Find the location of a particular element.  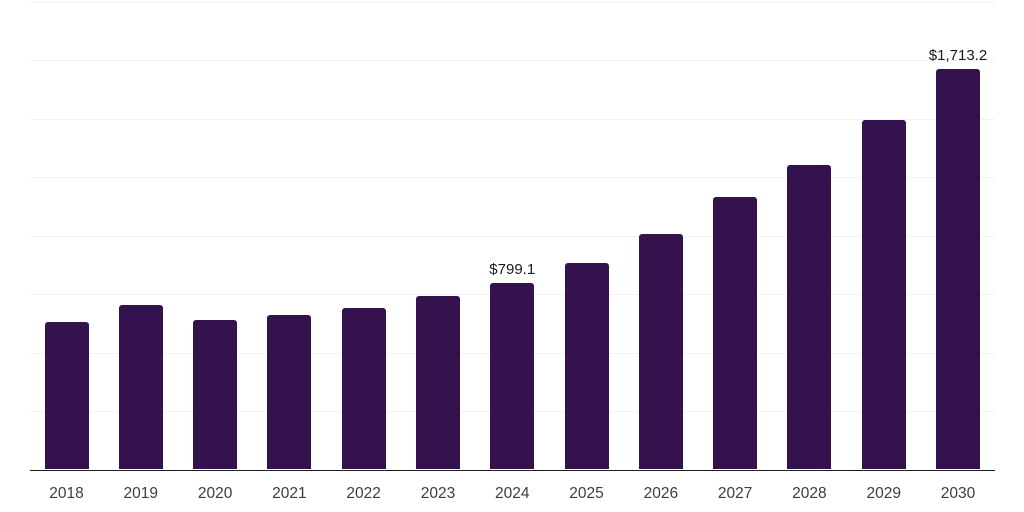

bar-2027 is located at coordinates (735, 333).